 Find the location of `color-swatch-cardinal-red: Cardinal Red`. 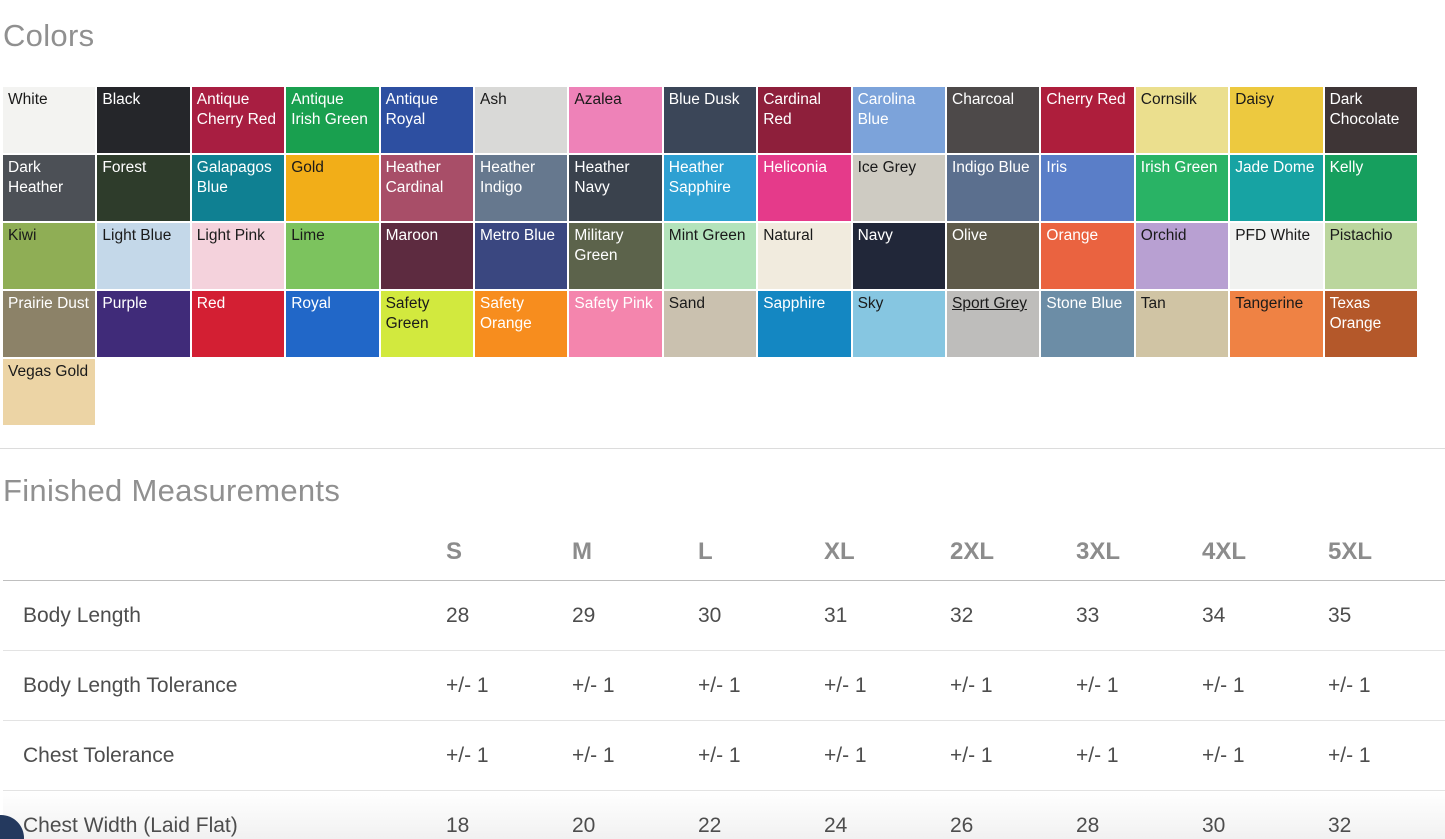

color-swatch-cardinal-red: Cardinal Red is located at coordinates (804, 120).